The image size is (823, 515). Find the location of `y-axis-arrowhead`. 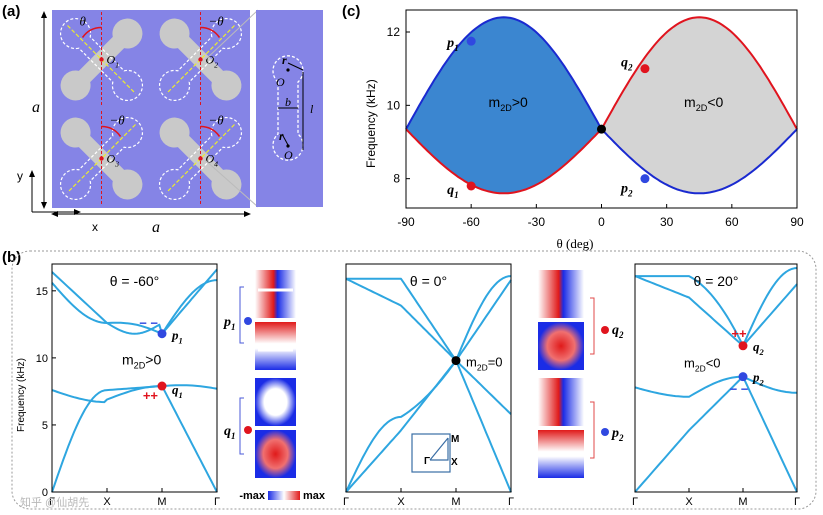

y-axis-arrowhead is located at coordinates (32, 173).